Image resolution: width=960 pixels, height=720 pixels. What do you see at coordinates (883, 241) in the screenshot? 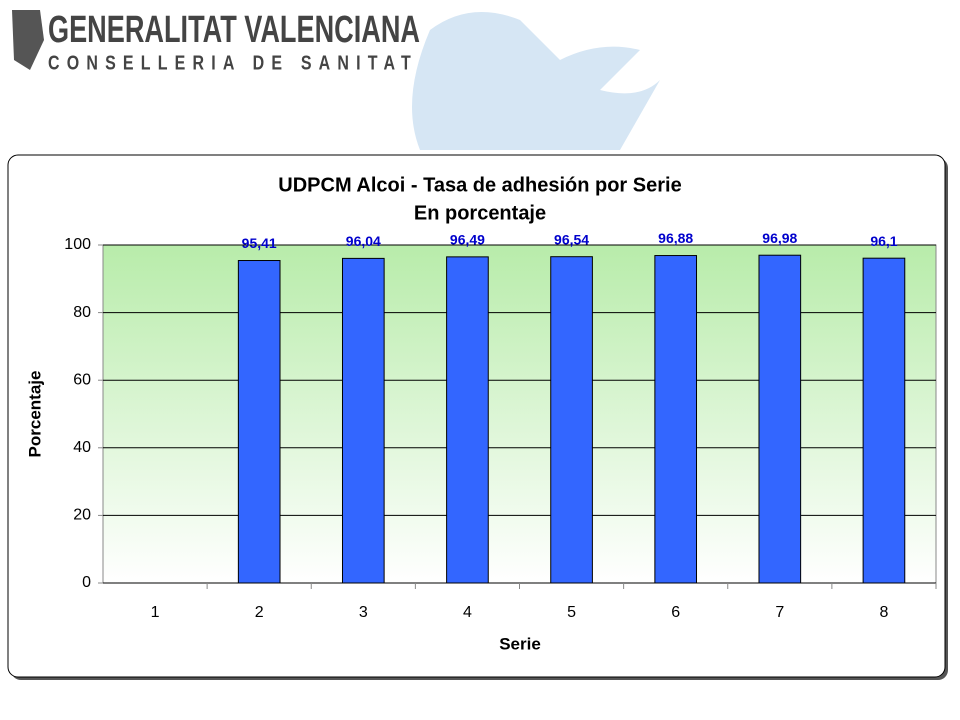
I see `value-label: 96,1` at bounding box center [883, 241].